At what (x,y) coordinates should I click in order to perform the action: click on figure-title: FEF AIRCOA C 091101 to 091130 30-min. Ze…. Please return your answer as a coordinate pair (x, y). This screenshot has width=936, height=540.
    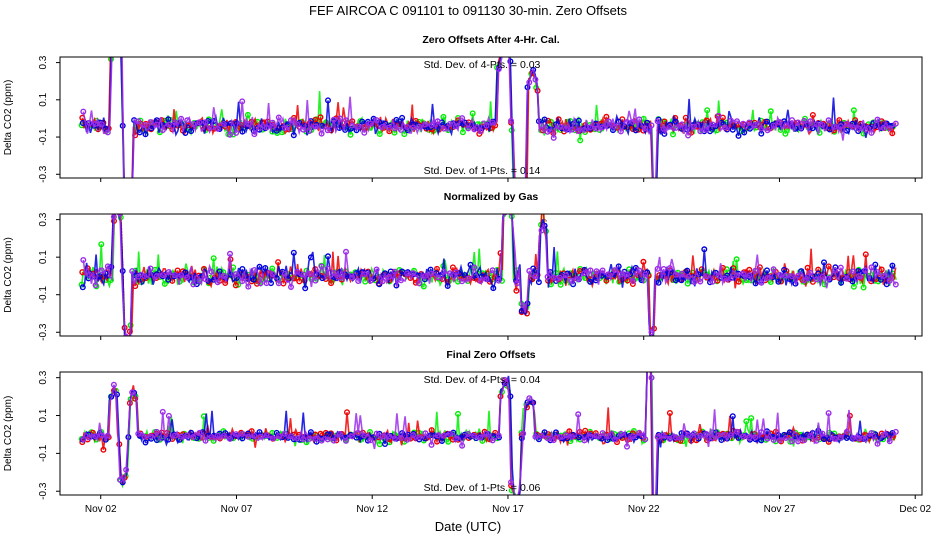
    Looking at the image, I should click on (468, 10).